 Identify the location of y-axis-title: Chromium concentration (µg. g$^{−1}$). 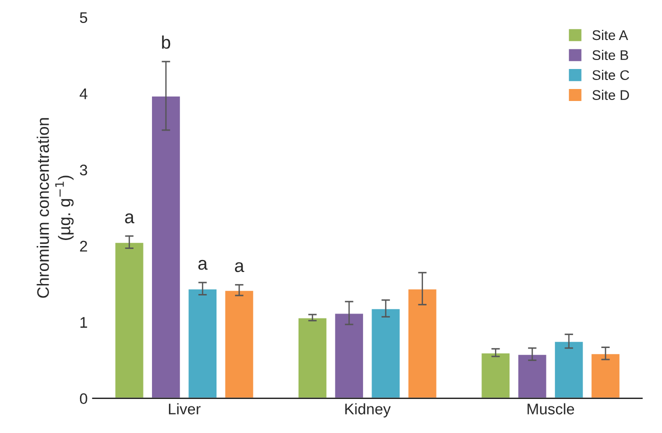
(55, 208).